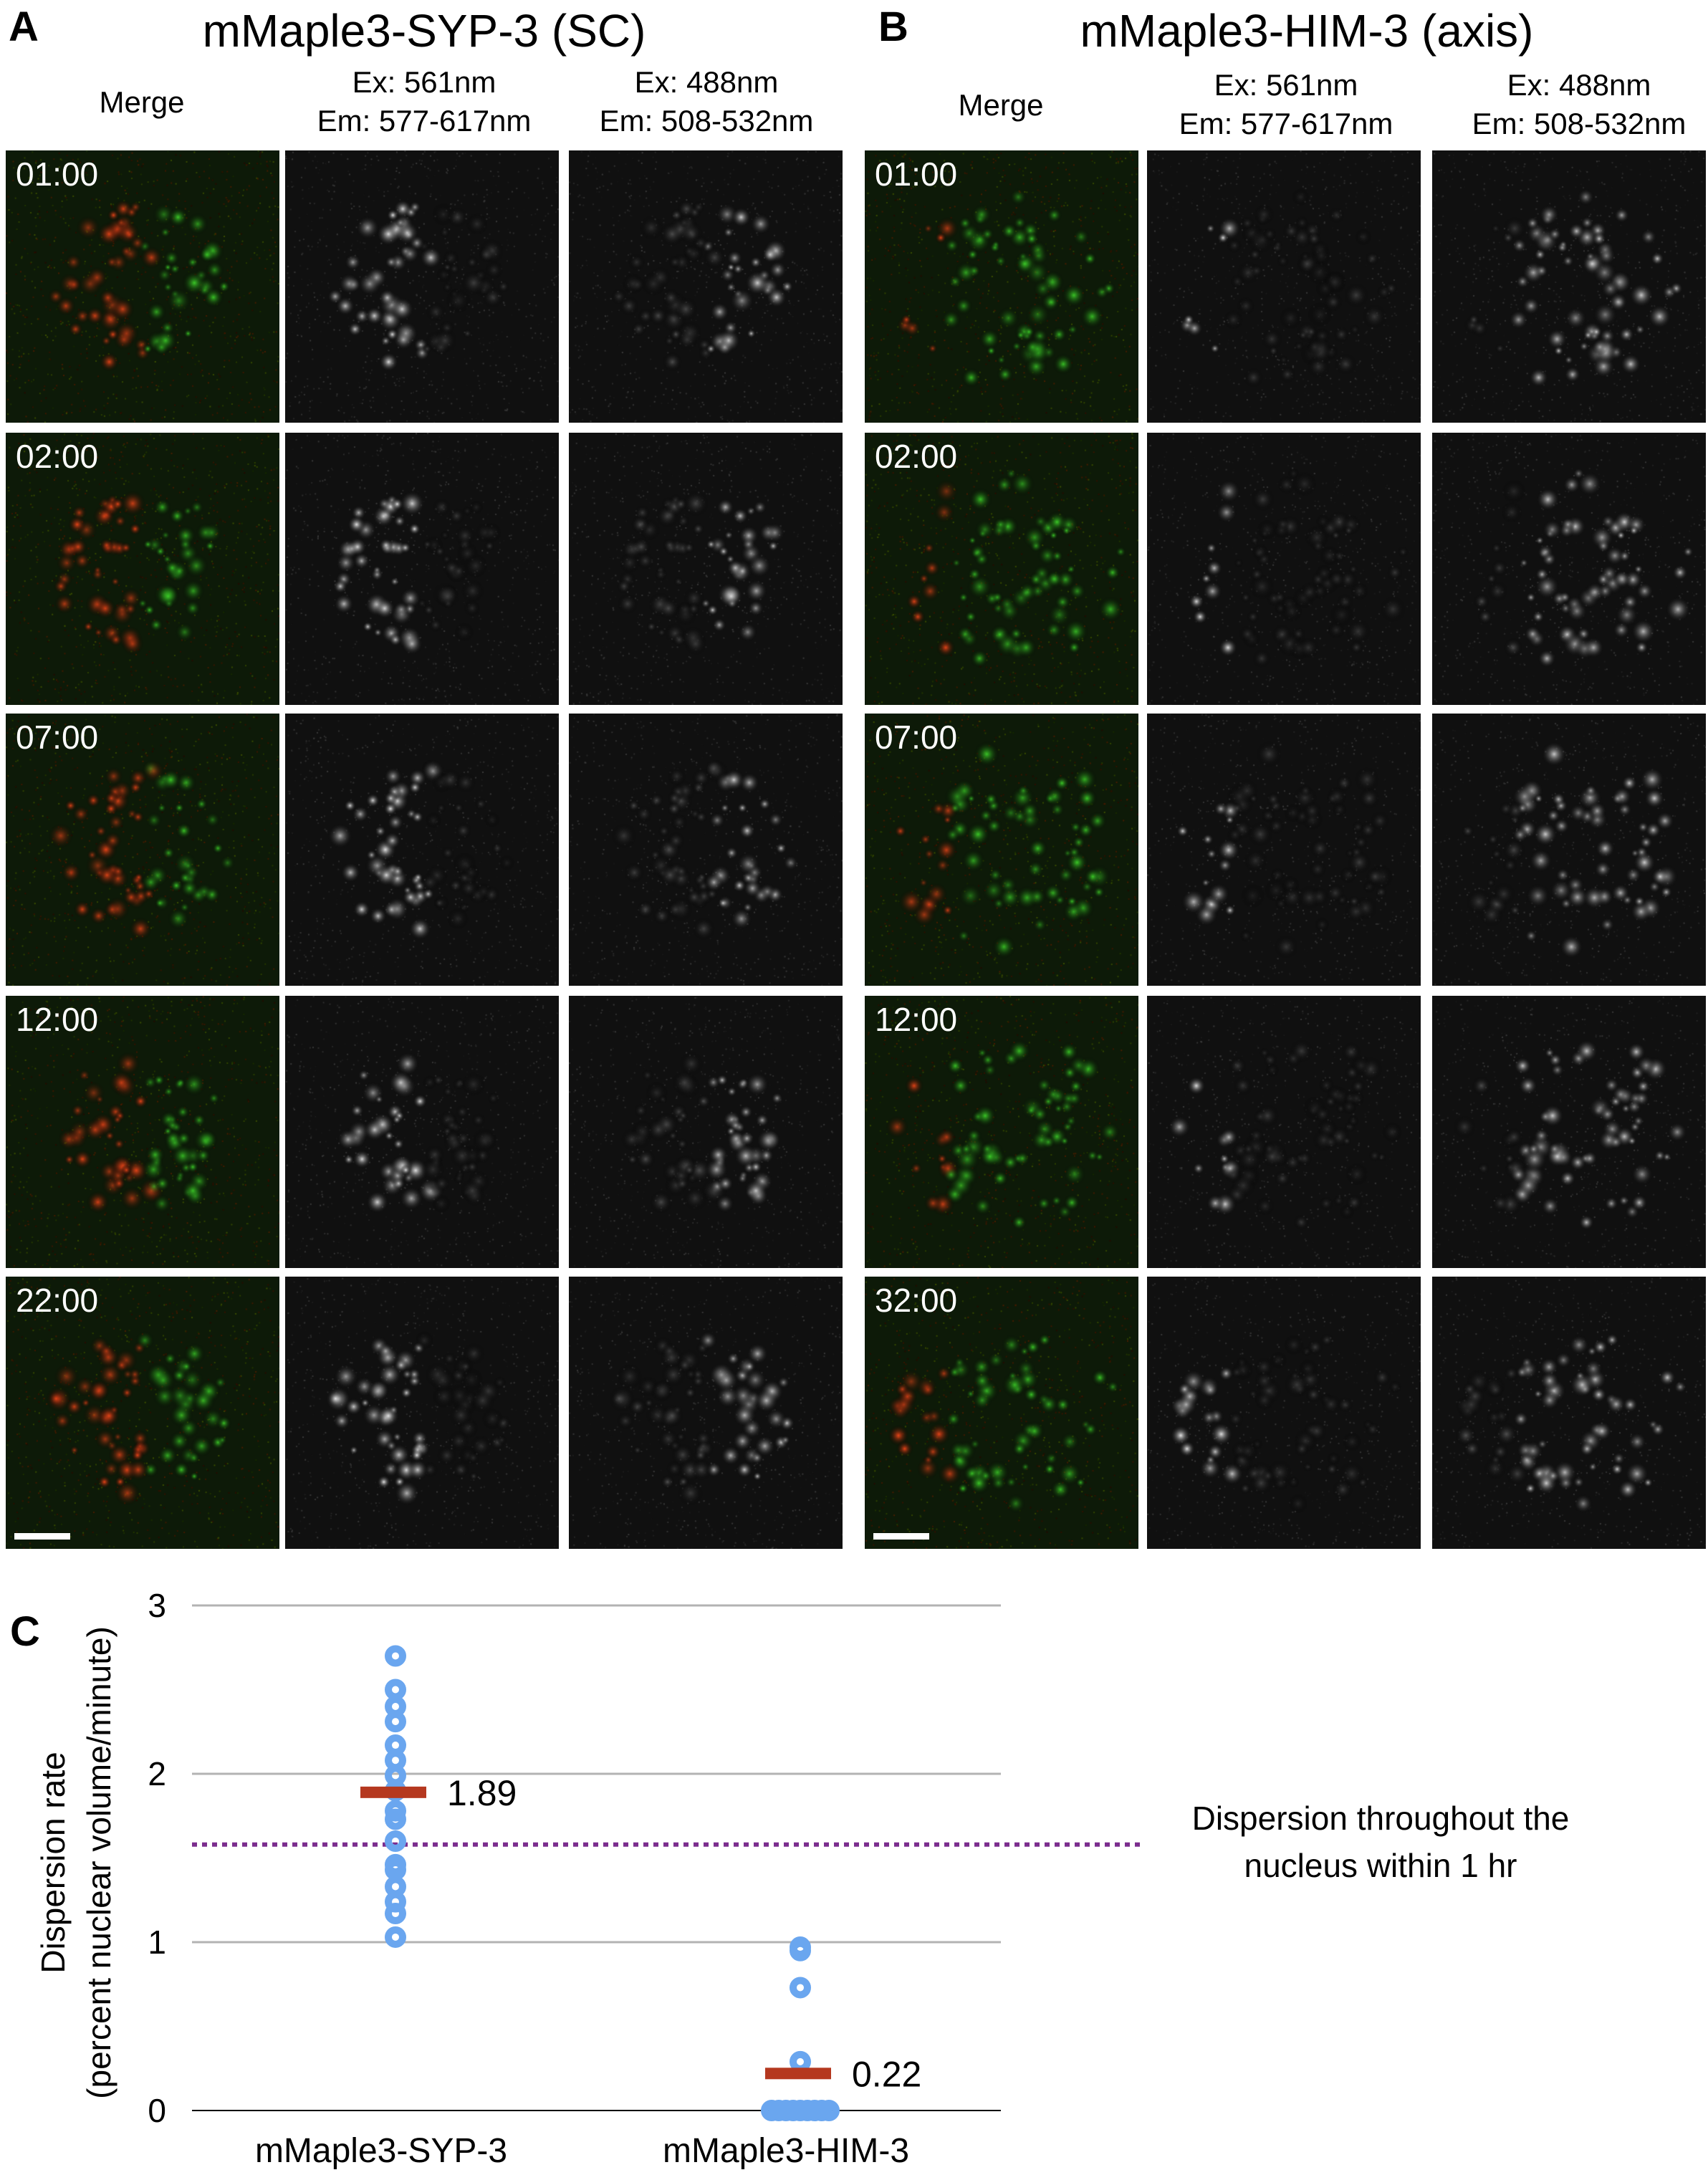 Image resolution: width=1708 pixels, height=2180 pixels. What do you see at coordinates (58, 1300) in the screenshot?
I see `timepoint-label: 22:00` at bounding box center [58, 1300].